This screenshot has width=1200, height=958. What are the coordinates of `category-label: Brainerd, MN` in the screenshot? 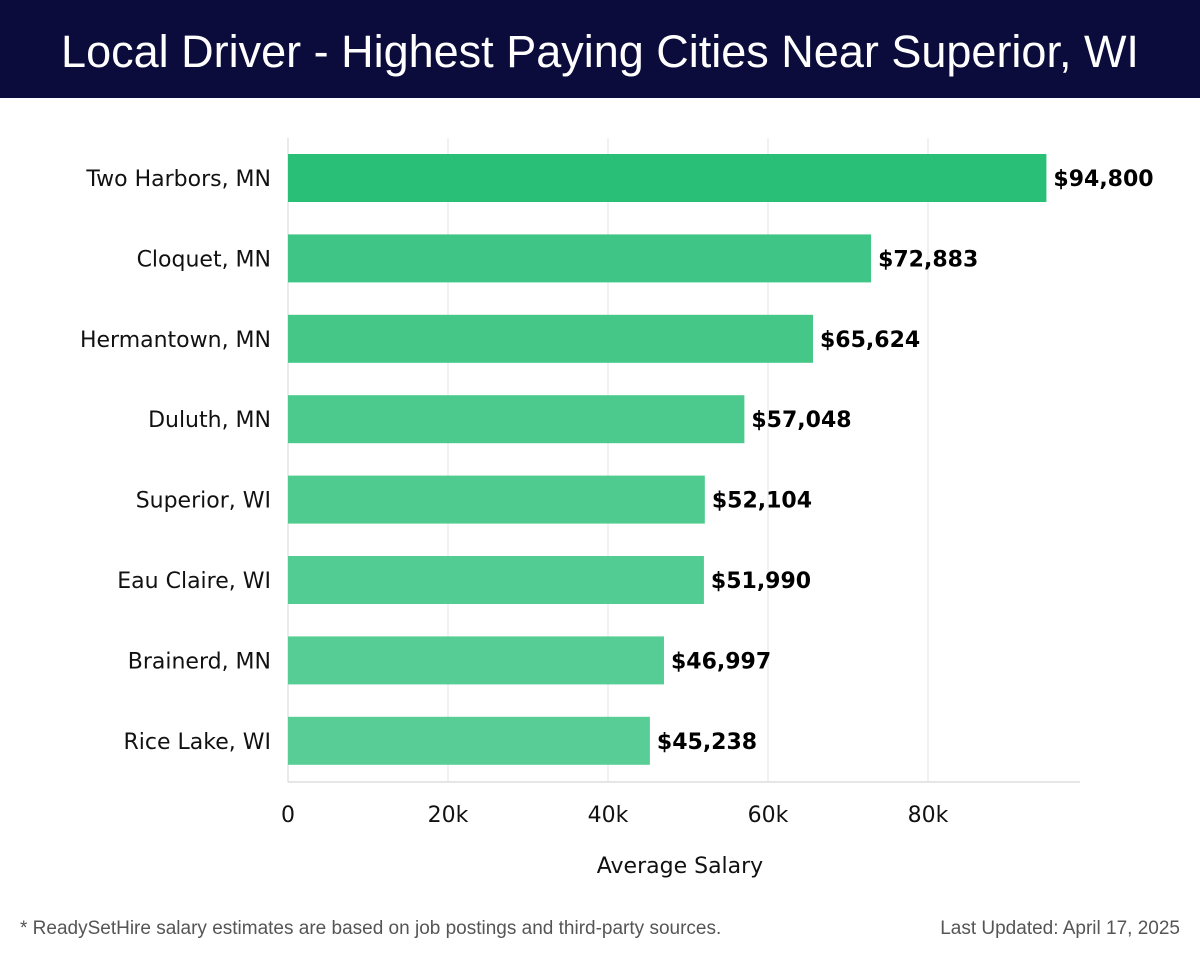 It's located at (199, 661).